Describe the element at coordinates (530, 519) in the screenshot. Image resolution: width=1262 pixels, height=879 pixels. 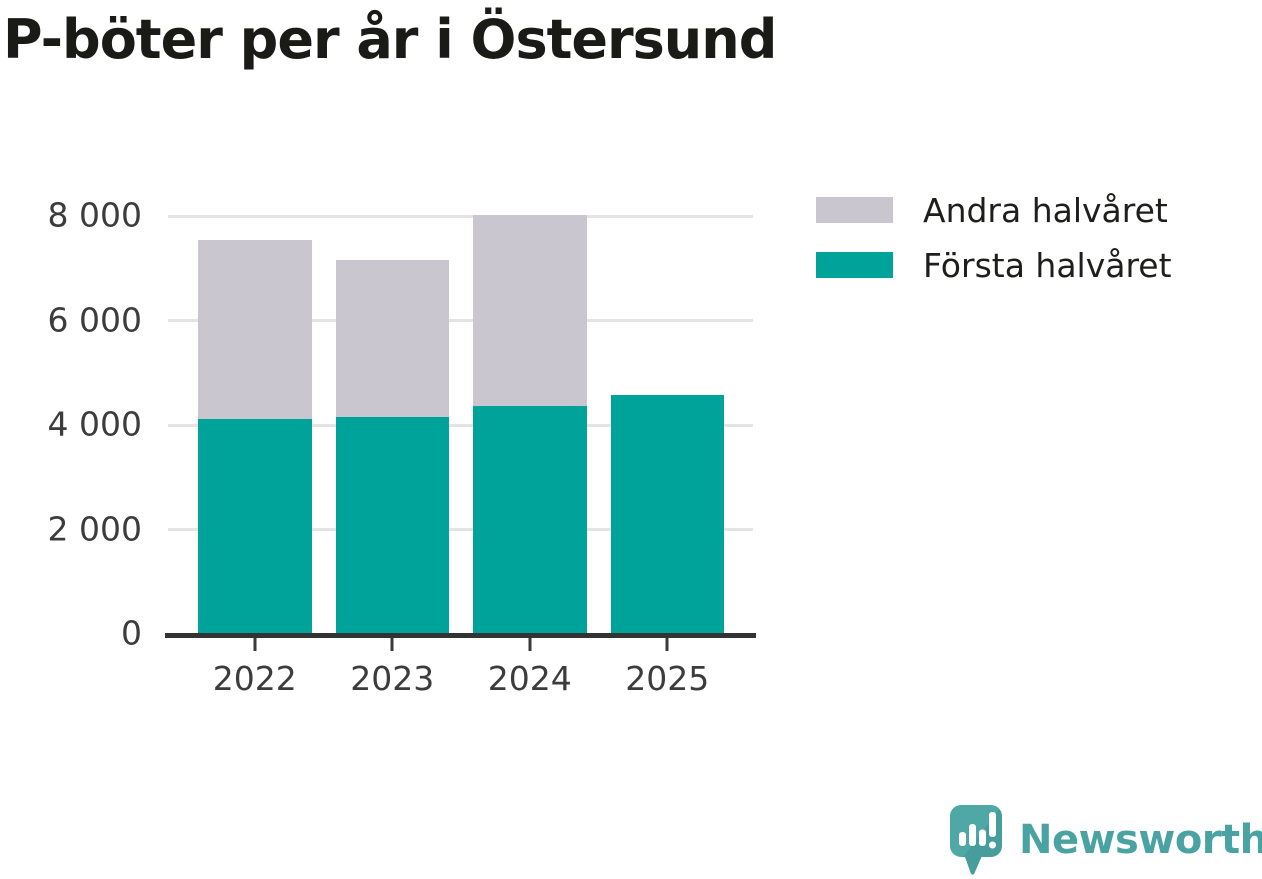
I see `bar-2024-f-rsta-halv-ret` at that location.